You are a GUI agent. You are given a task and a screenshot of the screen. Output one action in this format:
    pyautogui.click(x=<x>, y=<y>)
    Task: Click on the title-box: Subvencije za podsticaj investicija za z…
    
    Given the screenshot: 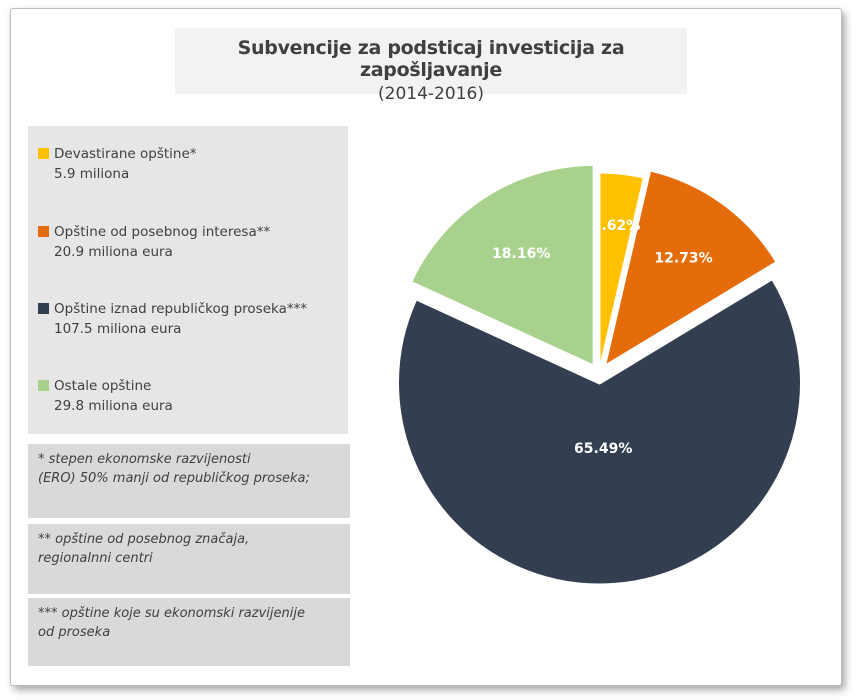 What is the action you would take?
    pyautogui.click(x=431, y=66)
    